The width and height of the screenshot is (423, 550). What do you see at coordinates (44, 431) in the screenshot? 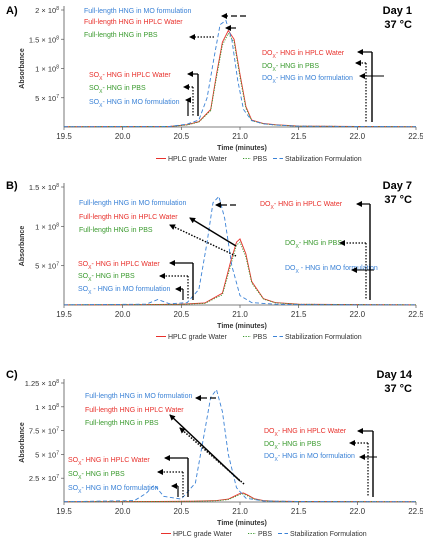
I see `y-tick-label: 7.5 × 10⁷` at bounding box center [44, 431].